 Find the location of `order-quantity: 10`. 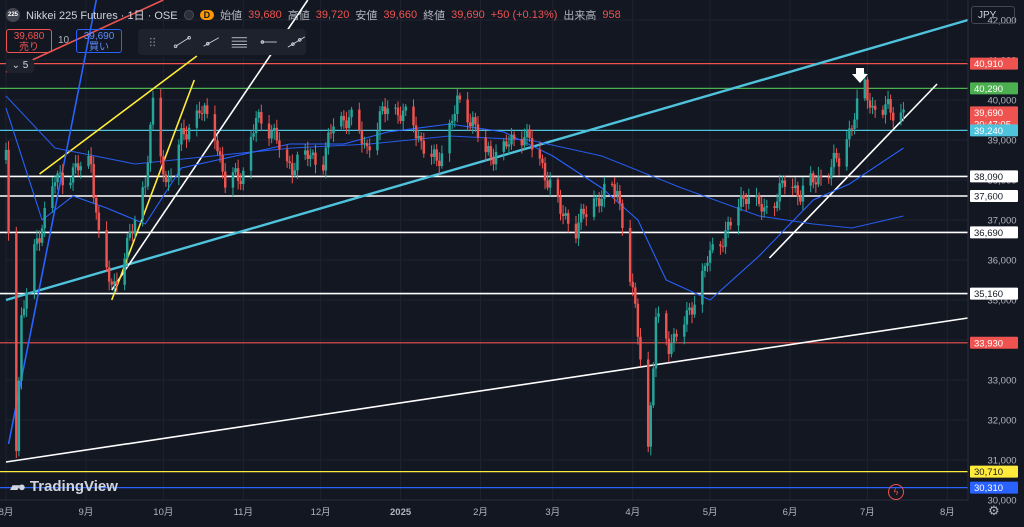

order-quantity: 10 is located at coordinates (64, 40).